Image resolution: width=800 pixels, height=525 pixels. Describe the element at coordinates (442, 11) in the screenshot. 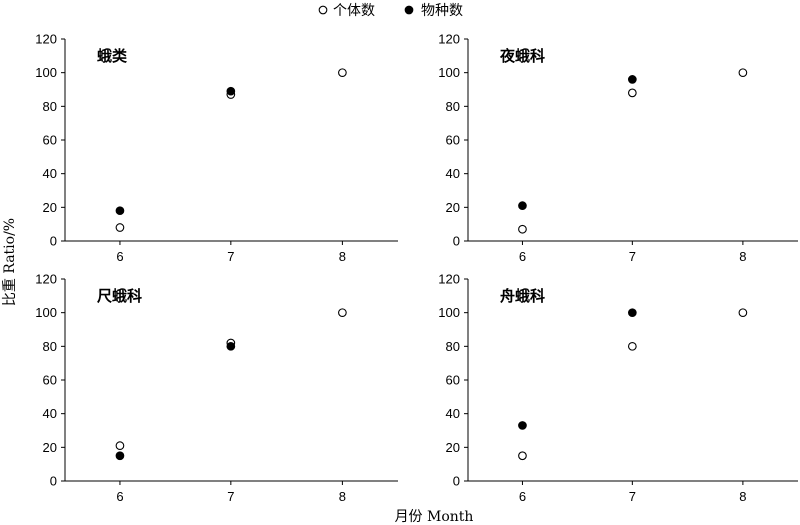

I see `legend-filled-label: 物种数` at that location.